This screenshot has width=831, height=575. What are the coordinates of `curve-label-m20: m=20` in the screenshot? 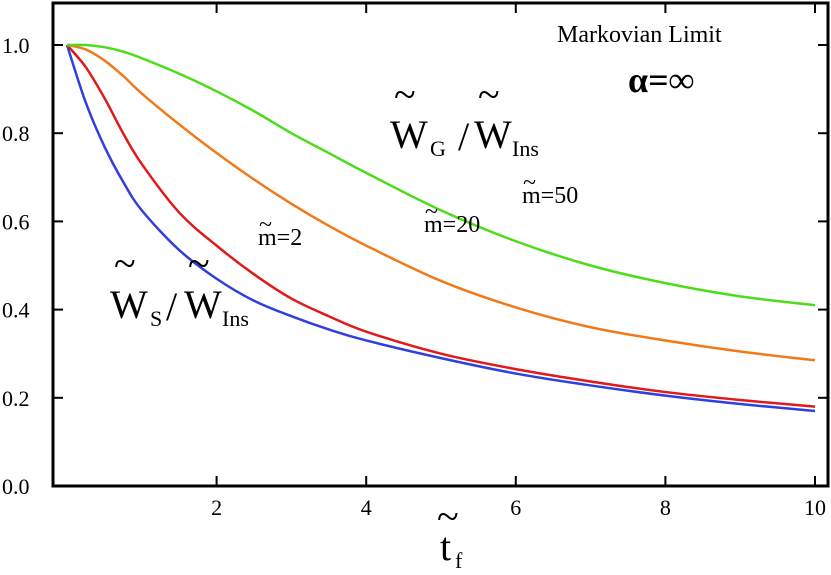 It's located at (452, 225).